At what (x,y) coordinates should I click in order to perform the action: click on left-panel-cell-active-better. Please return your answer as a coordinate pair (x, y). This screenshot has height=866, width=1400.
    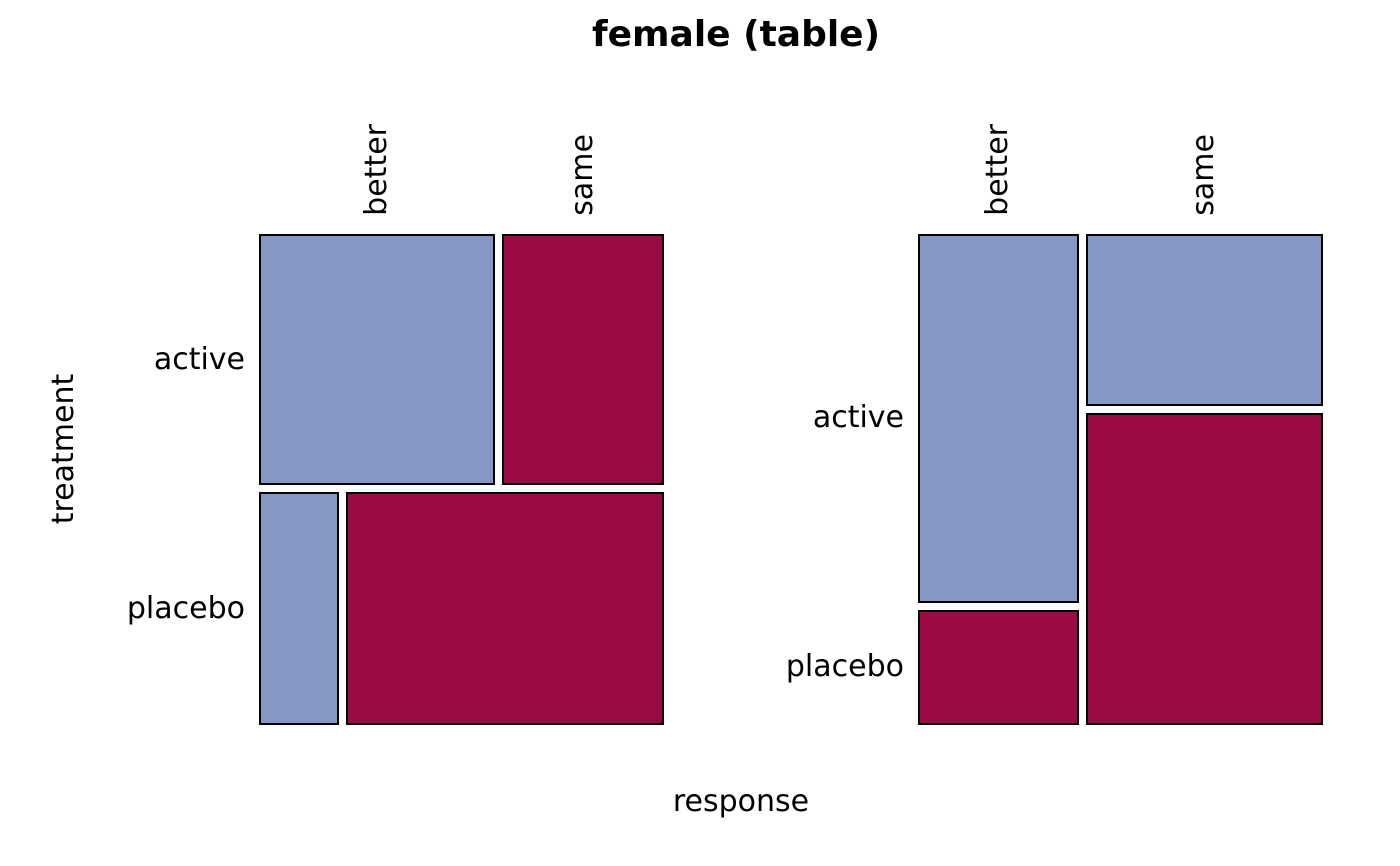
    Looking at the image, I should click on (377, 360).